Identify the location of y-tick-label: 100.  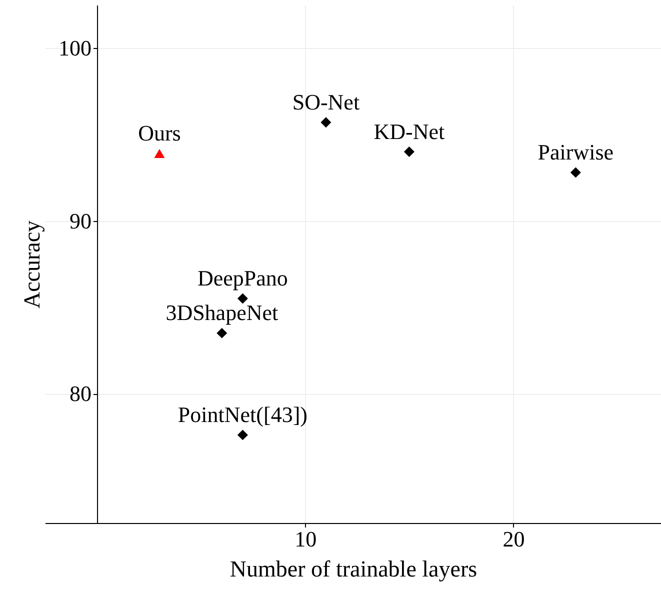
(75, 48).